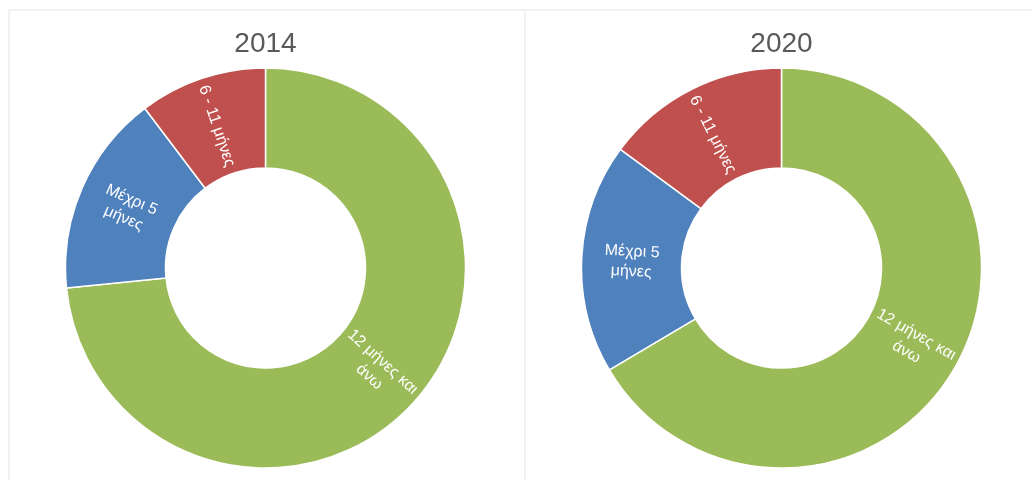  Describe the element at coordinates (265, 42) in the screenshot. I see `chart-title: 2014` at that location.